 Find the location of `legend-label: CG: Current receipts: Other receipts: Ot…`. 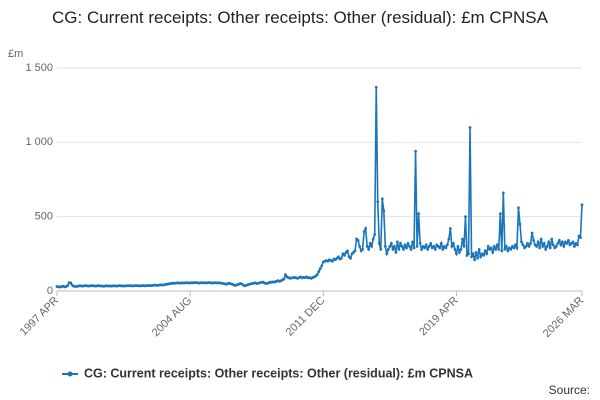

legend-label: CG: Current receipts: Other receipts: Ot… is located at coordinates (278, 373).